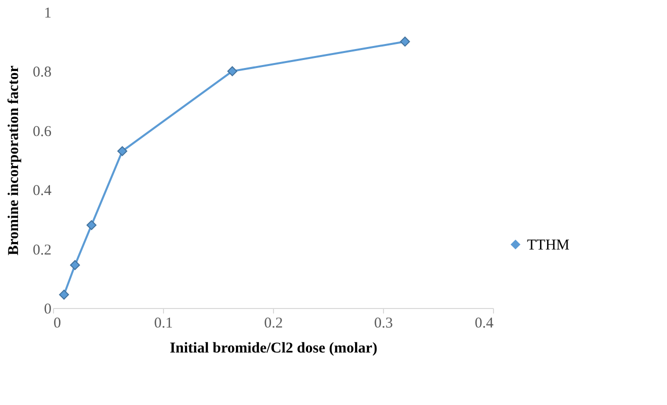  I want to click on y-tick-label: 0, so click(48, 310).